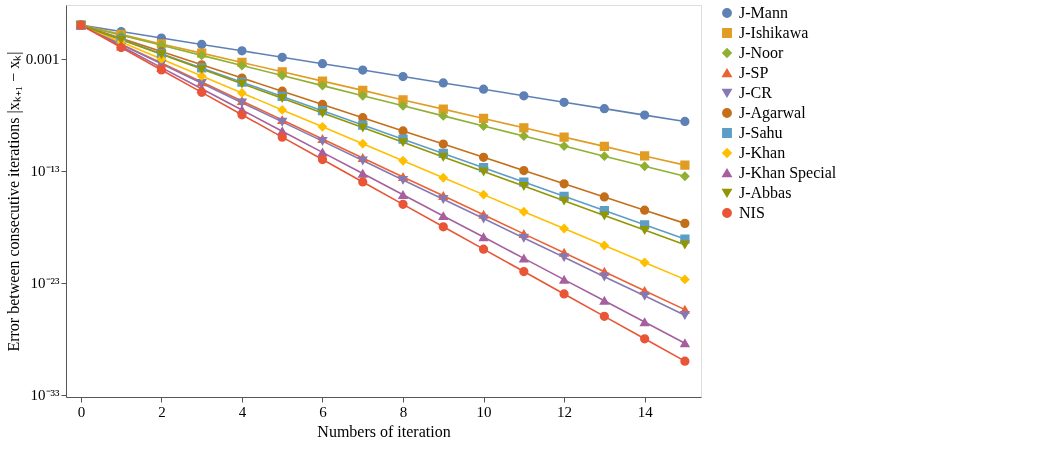  I want to click on legend-label: J-SP, so click(754, 72).